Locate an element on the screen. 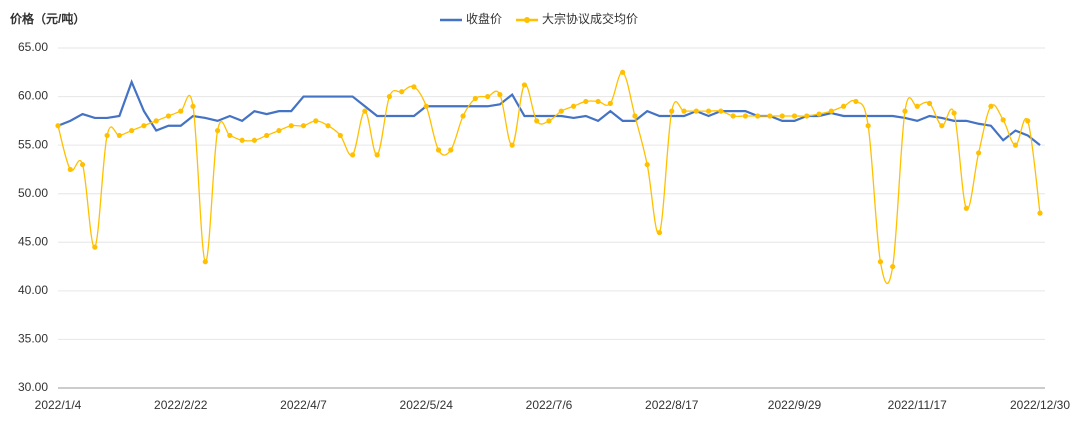  y-tick-label: 50.00 is located at coordinates (33, 193).